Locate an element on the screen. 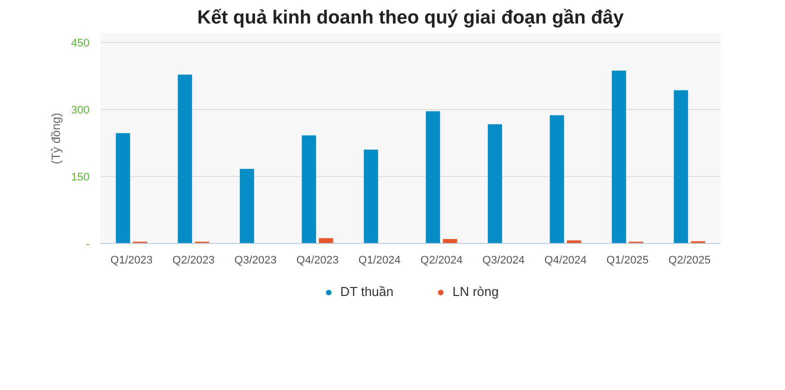 This screenshot has height=390, width=785. x-tick-label: Q2/2023 is located at coordinates (193, 260).